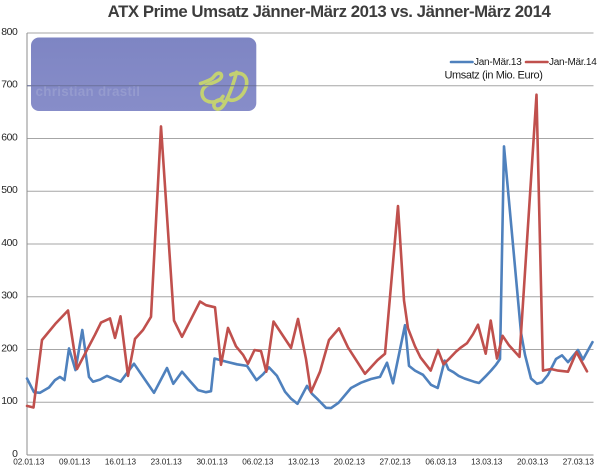 Image resolution: width=600 pixels, height=470 pixels. Describe the element at coordinates (9, 296) in the screenshot. I see `svg-text: 300` at that location.